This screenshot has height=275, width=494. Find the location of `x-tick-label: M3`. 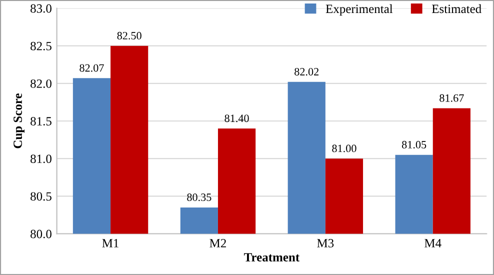

x-tick-label: M3 is located at coordinates (325, 243).